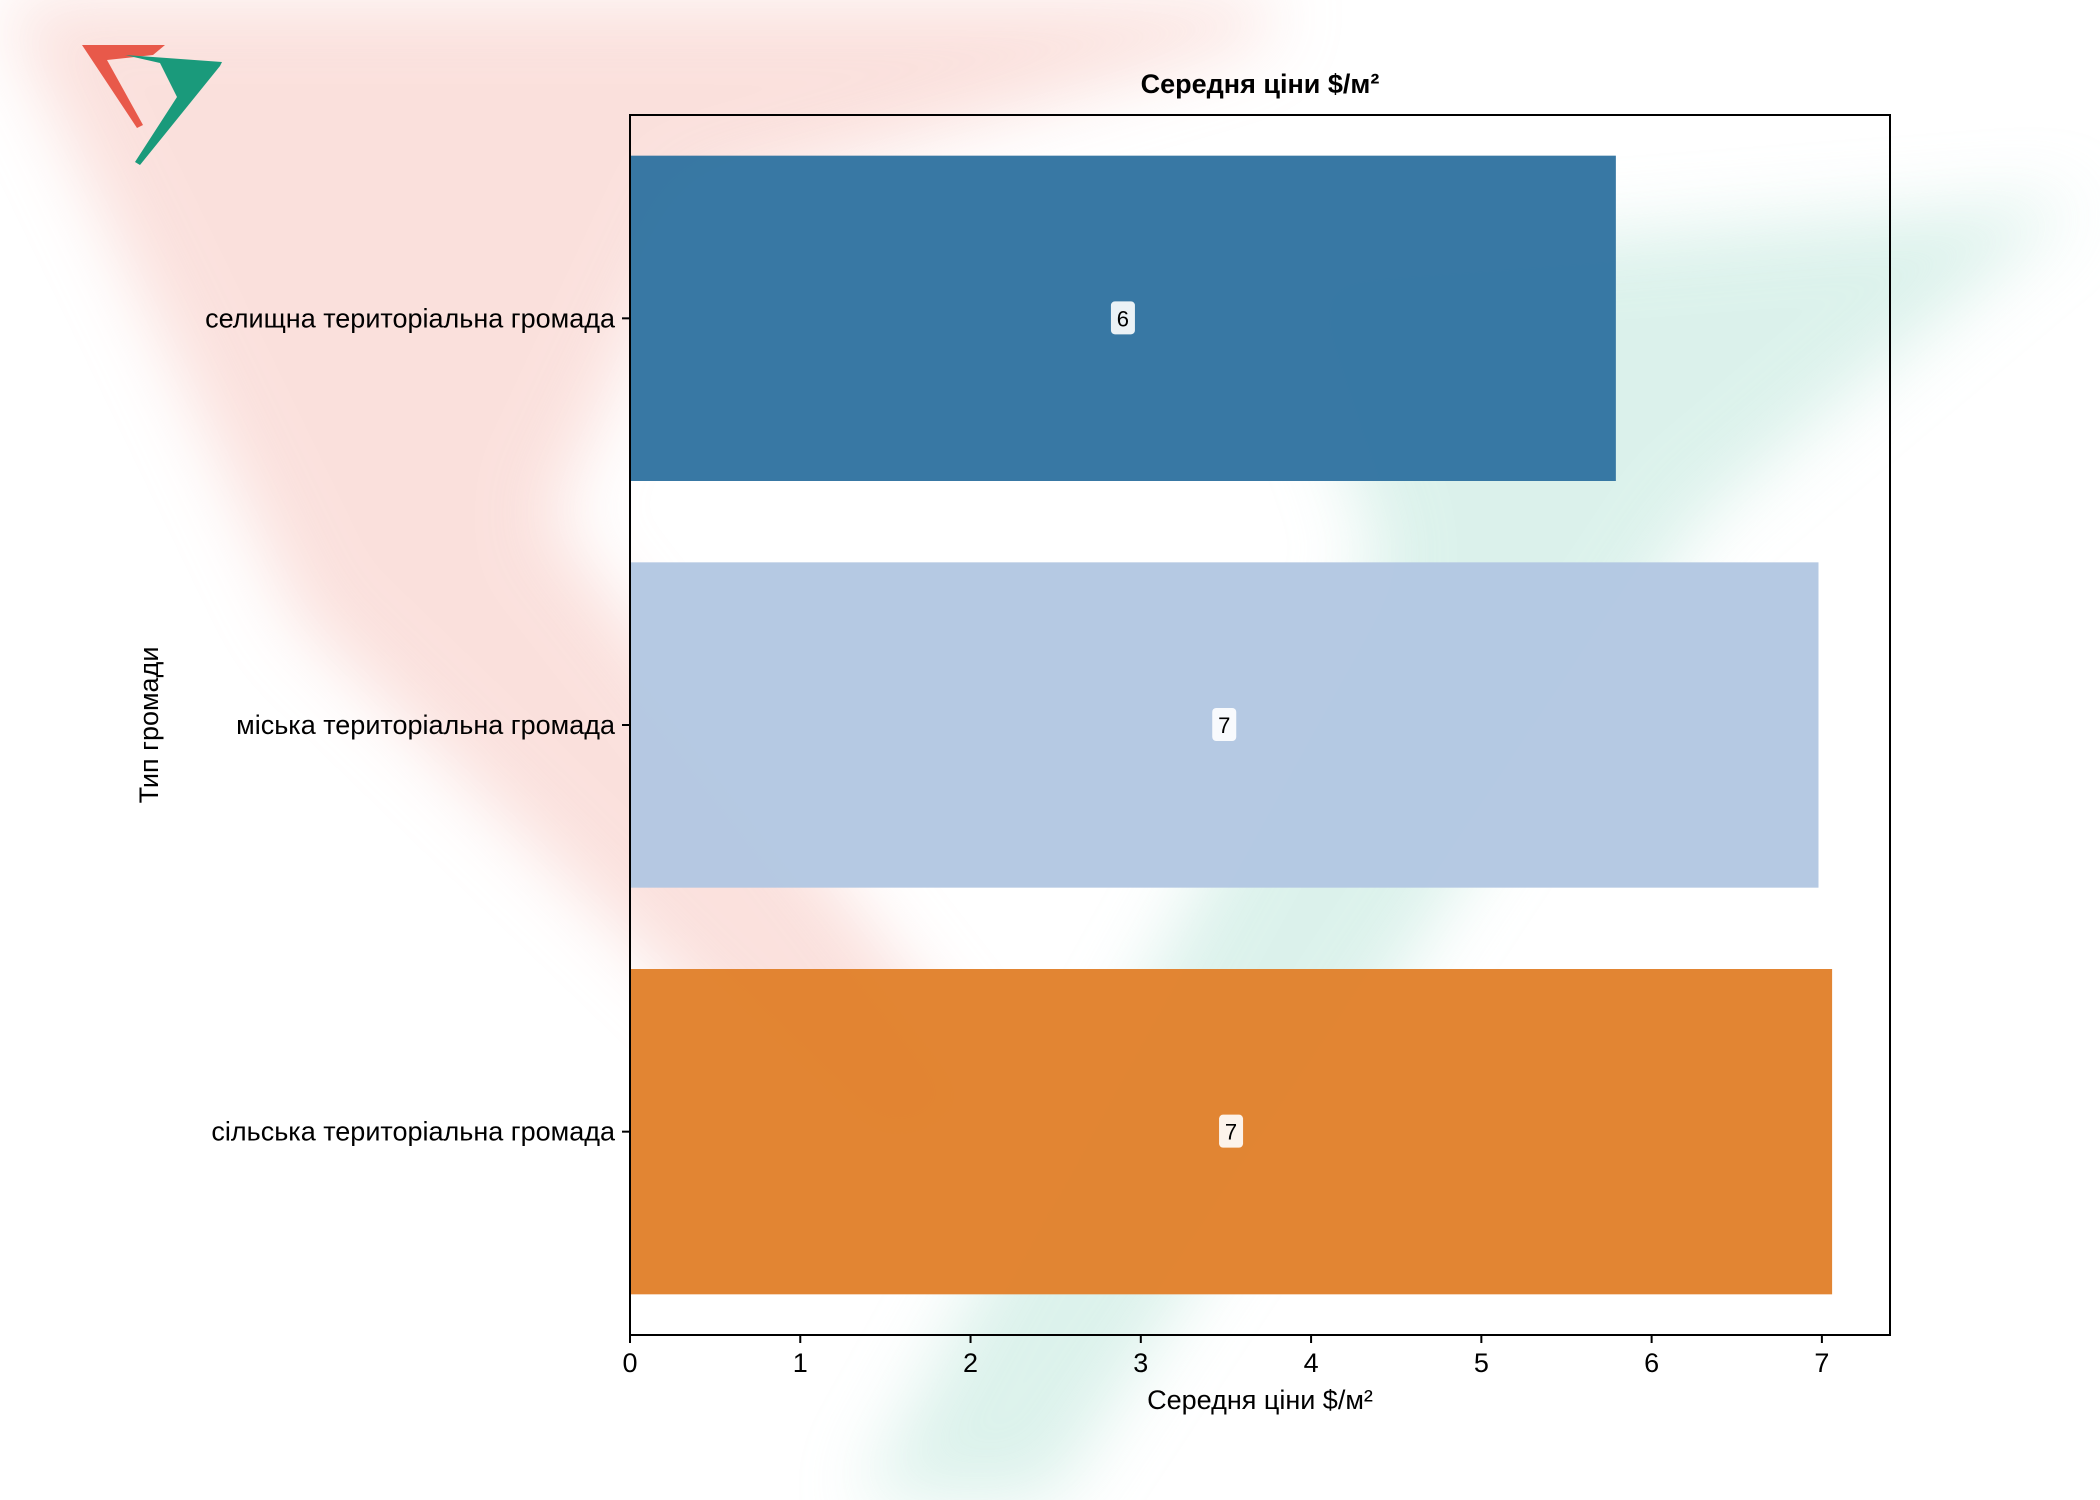 This screenshot has width=2100, height=1500. Describe the element at coordinates (1481, 1363) in the screenshot. I see `x-tick-label: 5` at that location.